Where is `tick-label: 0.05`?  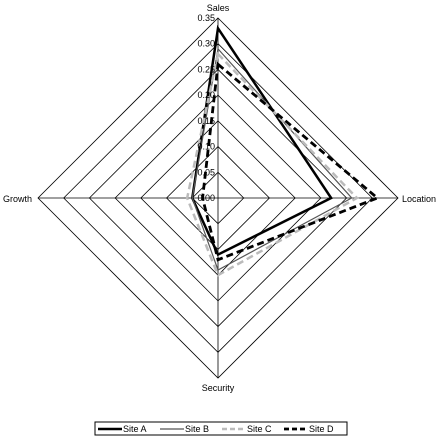
tick-label: 0.05 is located at coordinates (206, 172).